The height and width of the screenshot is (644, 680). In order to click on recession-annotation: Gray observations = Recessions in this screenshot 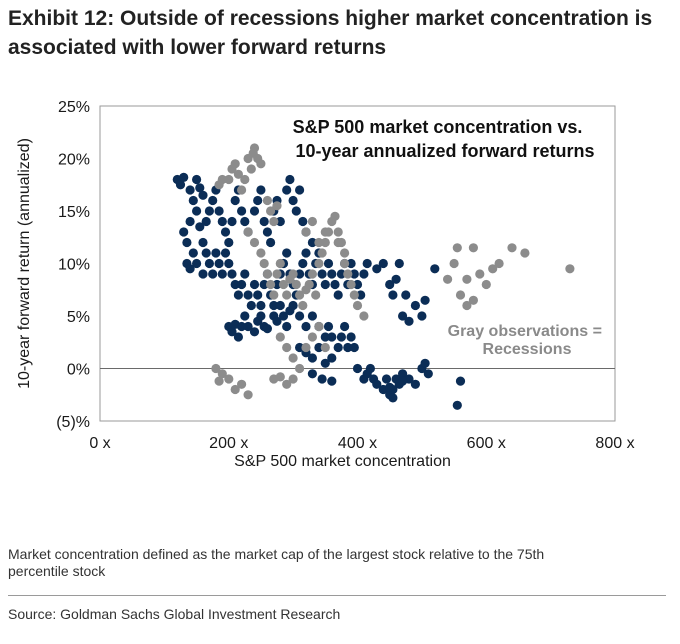, I will do `click(527, 340)`.